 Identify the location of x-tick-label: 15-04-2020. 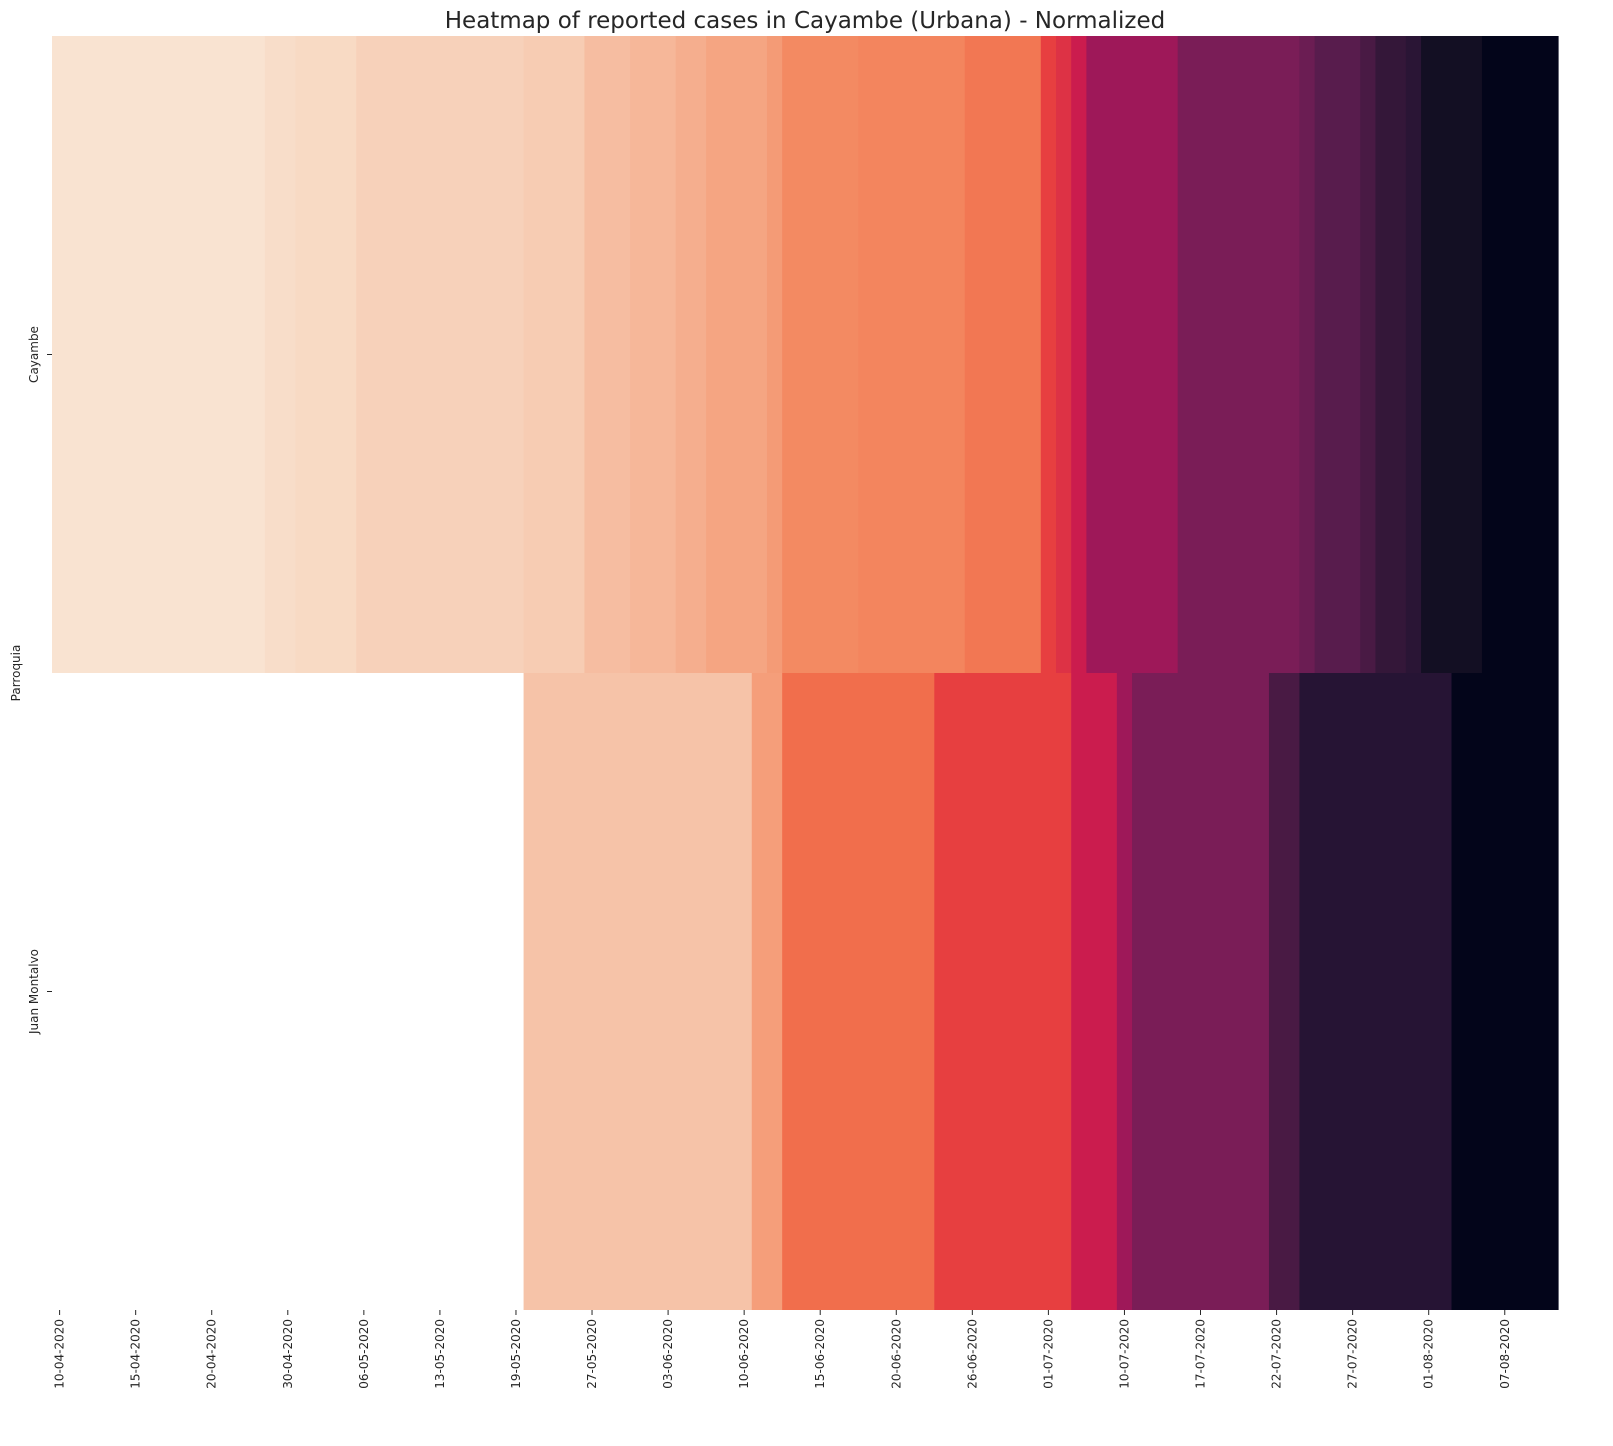
(136, 1354).